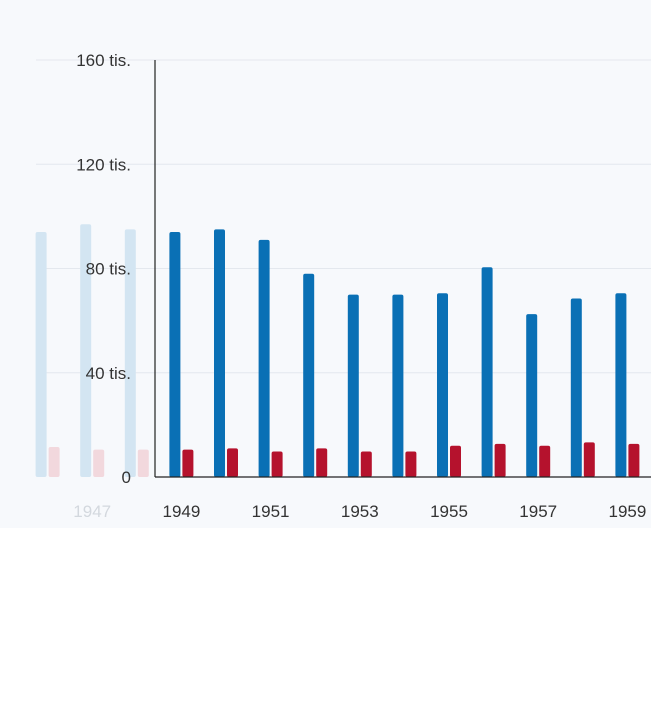 This screenshot has height=728, width=651. I want to click on y-tick-label: 160 tis., so click(103, 60).